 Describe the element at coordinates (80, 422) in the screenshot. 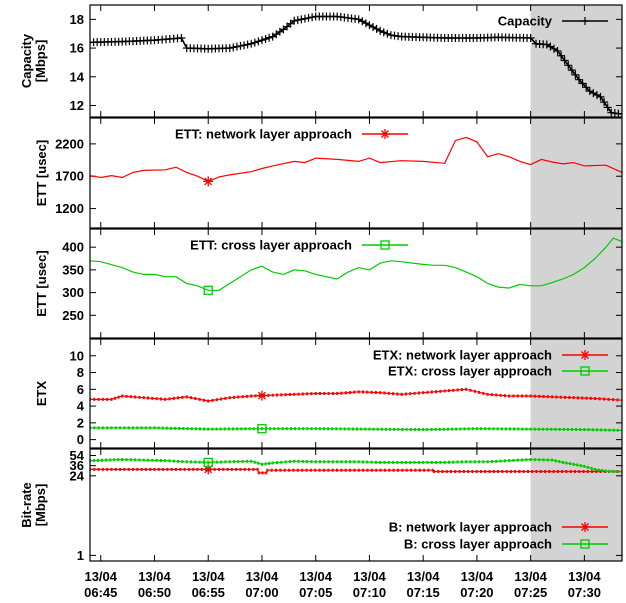

I see `y-tick-label: 2` at that location.